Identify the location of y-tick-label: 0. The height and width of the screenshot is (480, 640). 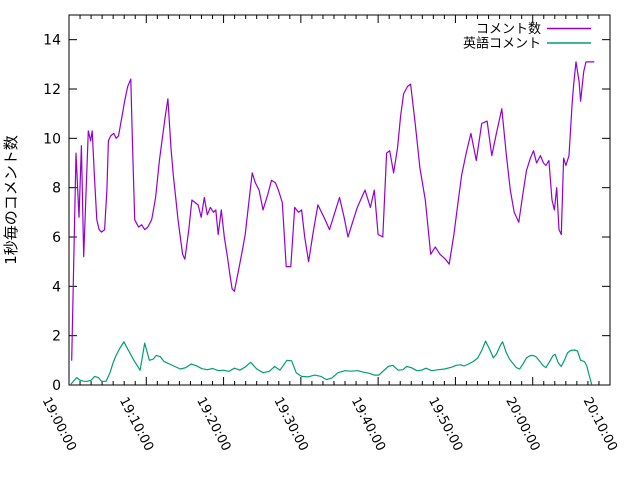
(56, 386).